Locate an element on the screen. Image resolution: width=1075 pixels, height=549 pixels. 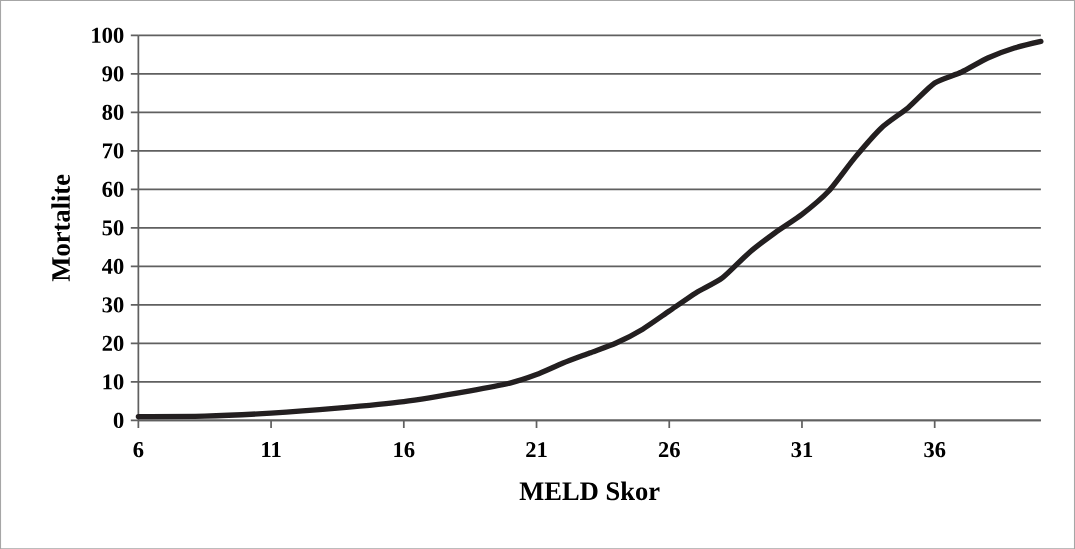
y-tick-label: 80 is located at coordinates (113, 112).